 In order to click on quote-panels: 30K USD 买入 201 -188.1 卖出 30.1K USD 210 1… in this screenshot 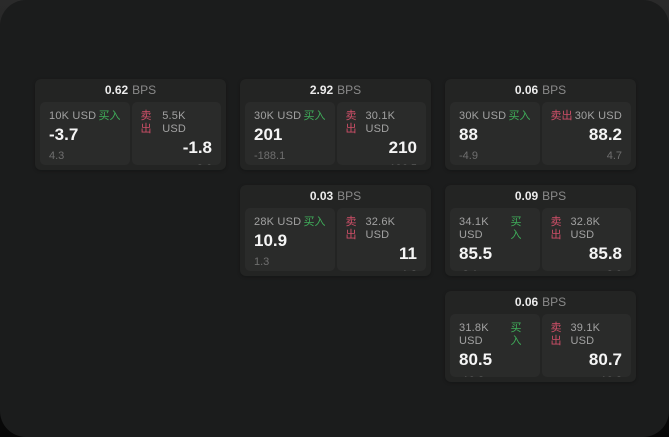, I will do `click(335, 133)`.